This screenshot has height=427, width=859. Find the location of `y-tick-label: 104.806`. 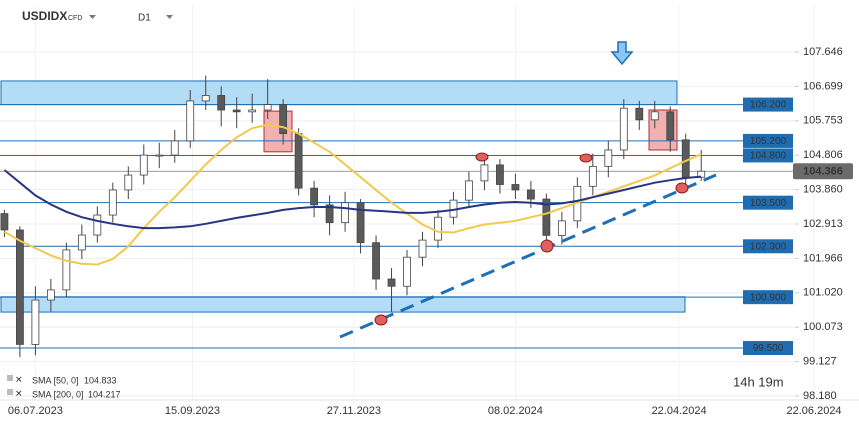

y-tick-label: 104.806 is located at coordinates (823, 155).